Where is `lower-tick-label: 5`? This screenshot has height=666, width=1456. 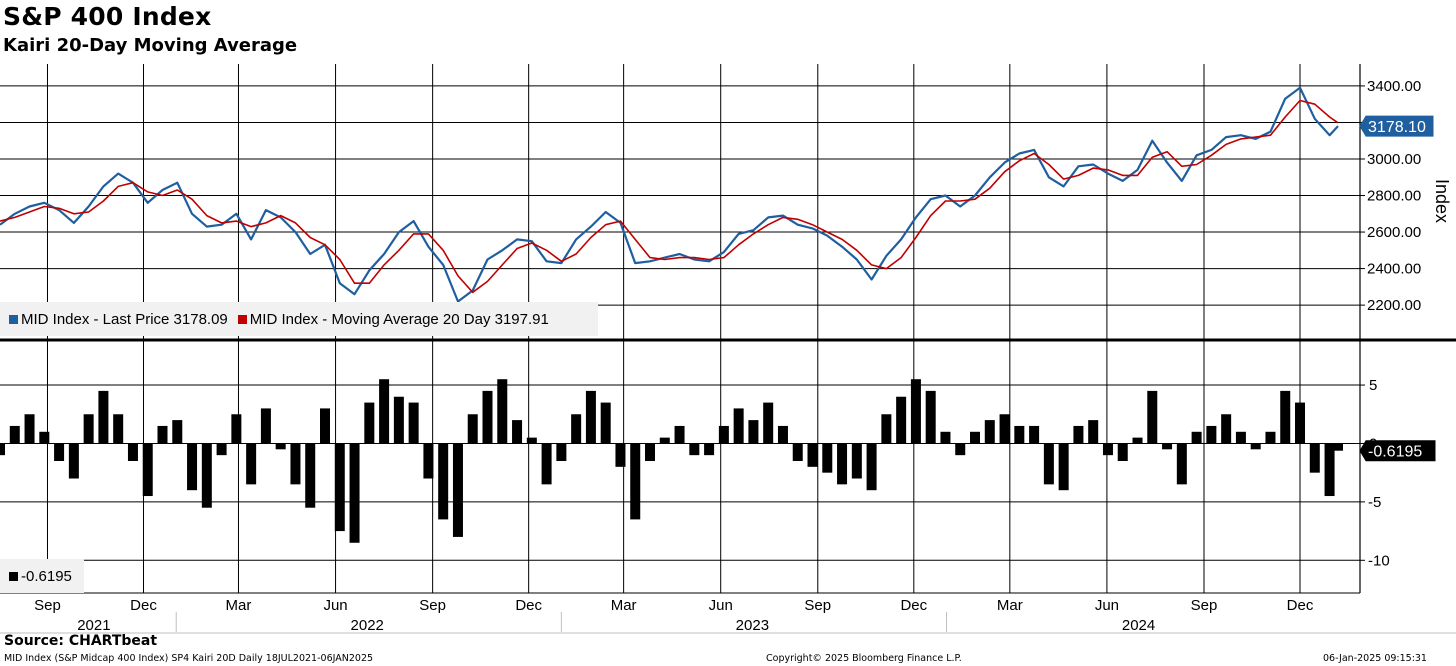
lower-tick-label: 5 is located at coordinates (1373, 385).